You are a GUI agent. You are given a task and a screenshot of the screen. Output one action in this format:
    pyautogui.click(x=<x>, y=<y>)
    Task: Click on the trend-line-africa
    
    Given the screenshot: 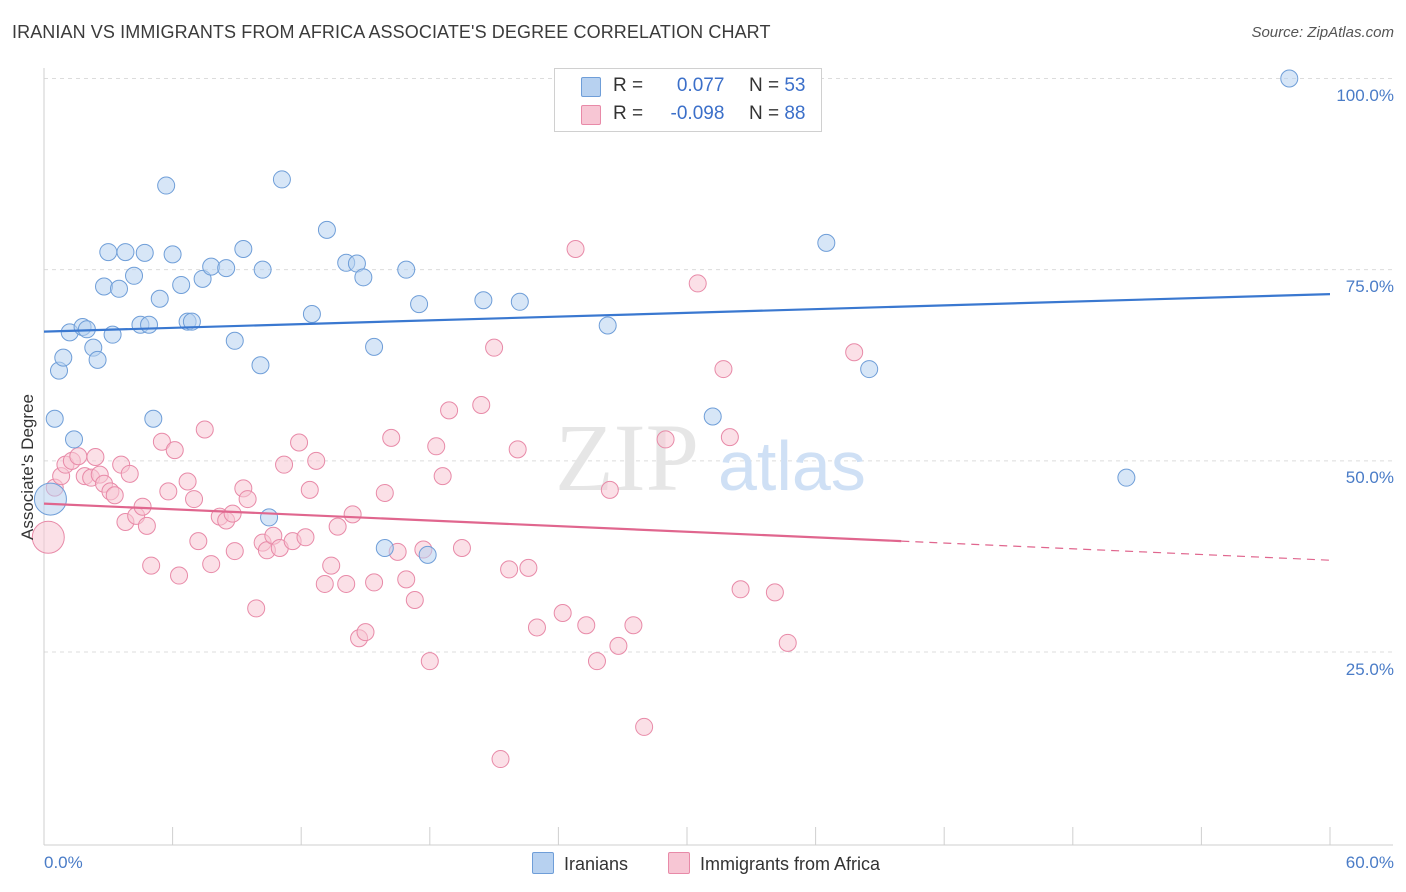 What is the action you would take?
    pyautogui.click(x=472, y=522)
    